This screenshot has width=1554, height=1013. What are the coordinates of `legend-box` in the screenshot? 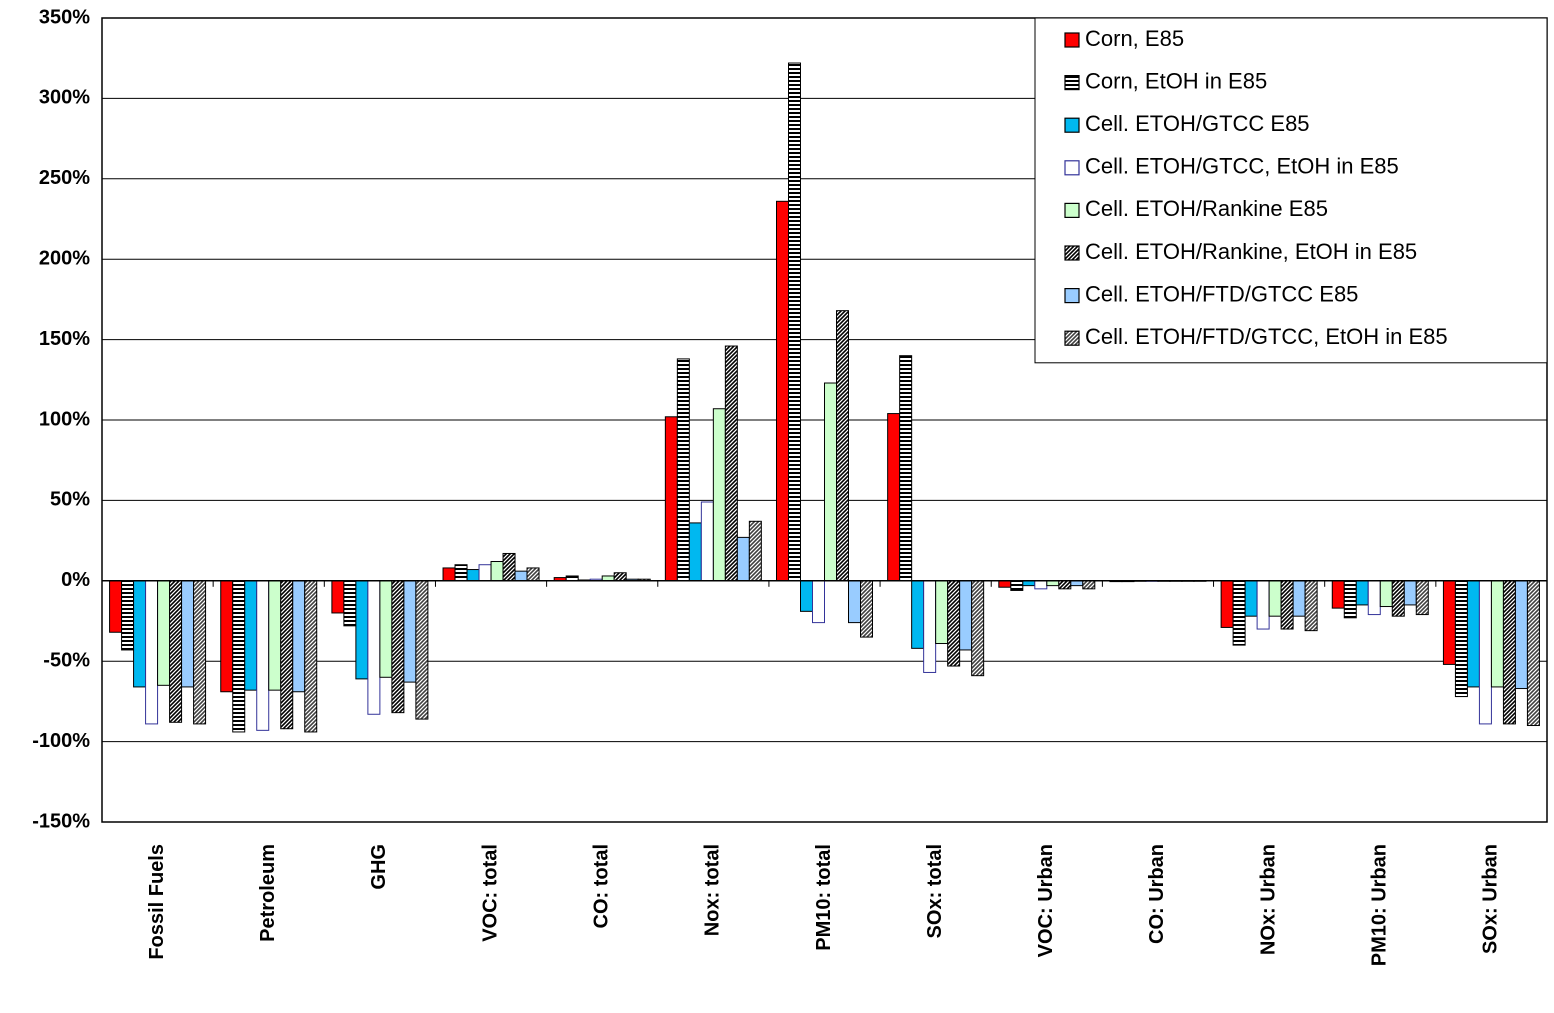 It's located at (1291, 190).